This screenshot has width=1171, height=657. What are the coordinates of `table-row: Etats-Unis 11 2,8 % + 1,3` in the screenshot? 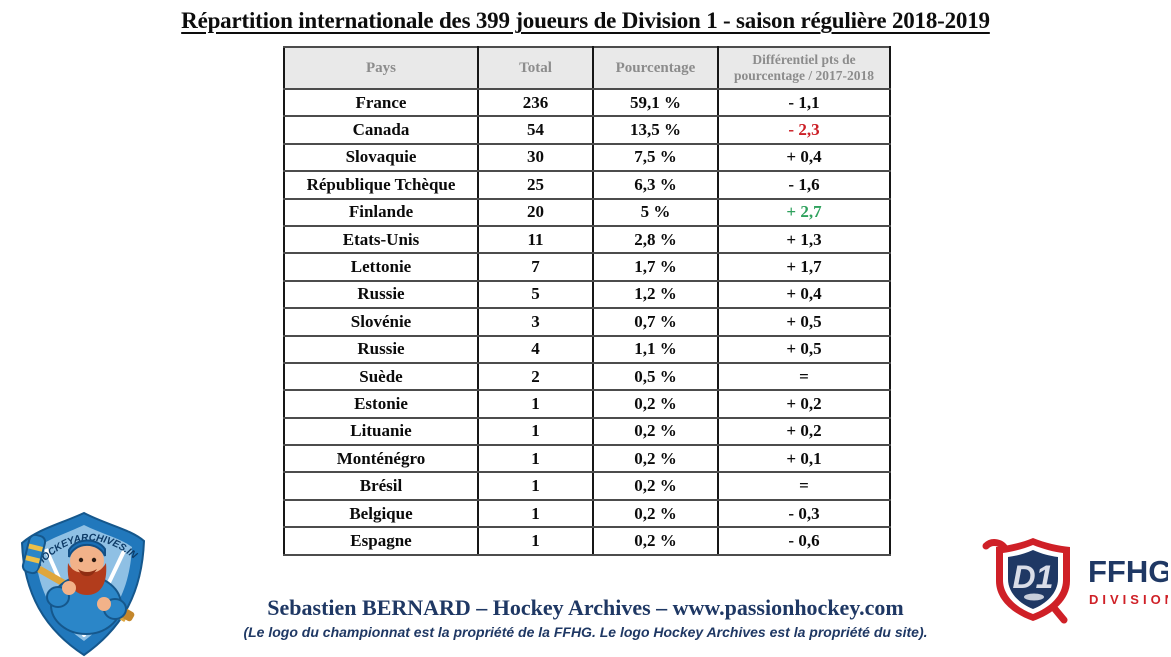 It's located at (587, 239).